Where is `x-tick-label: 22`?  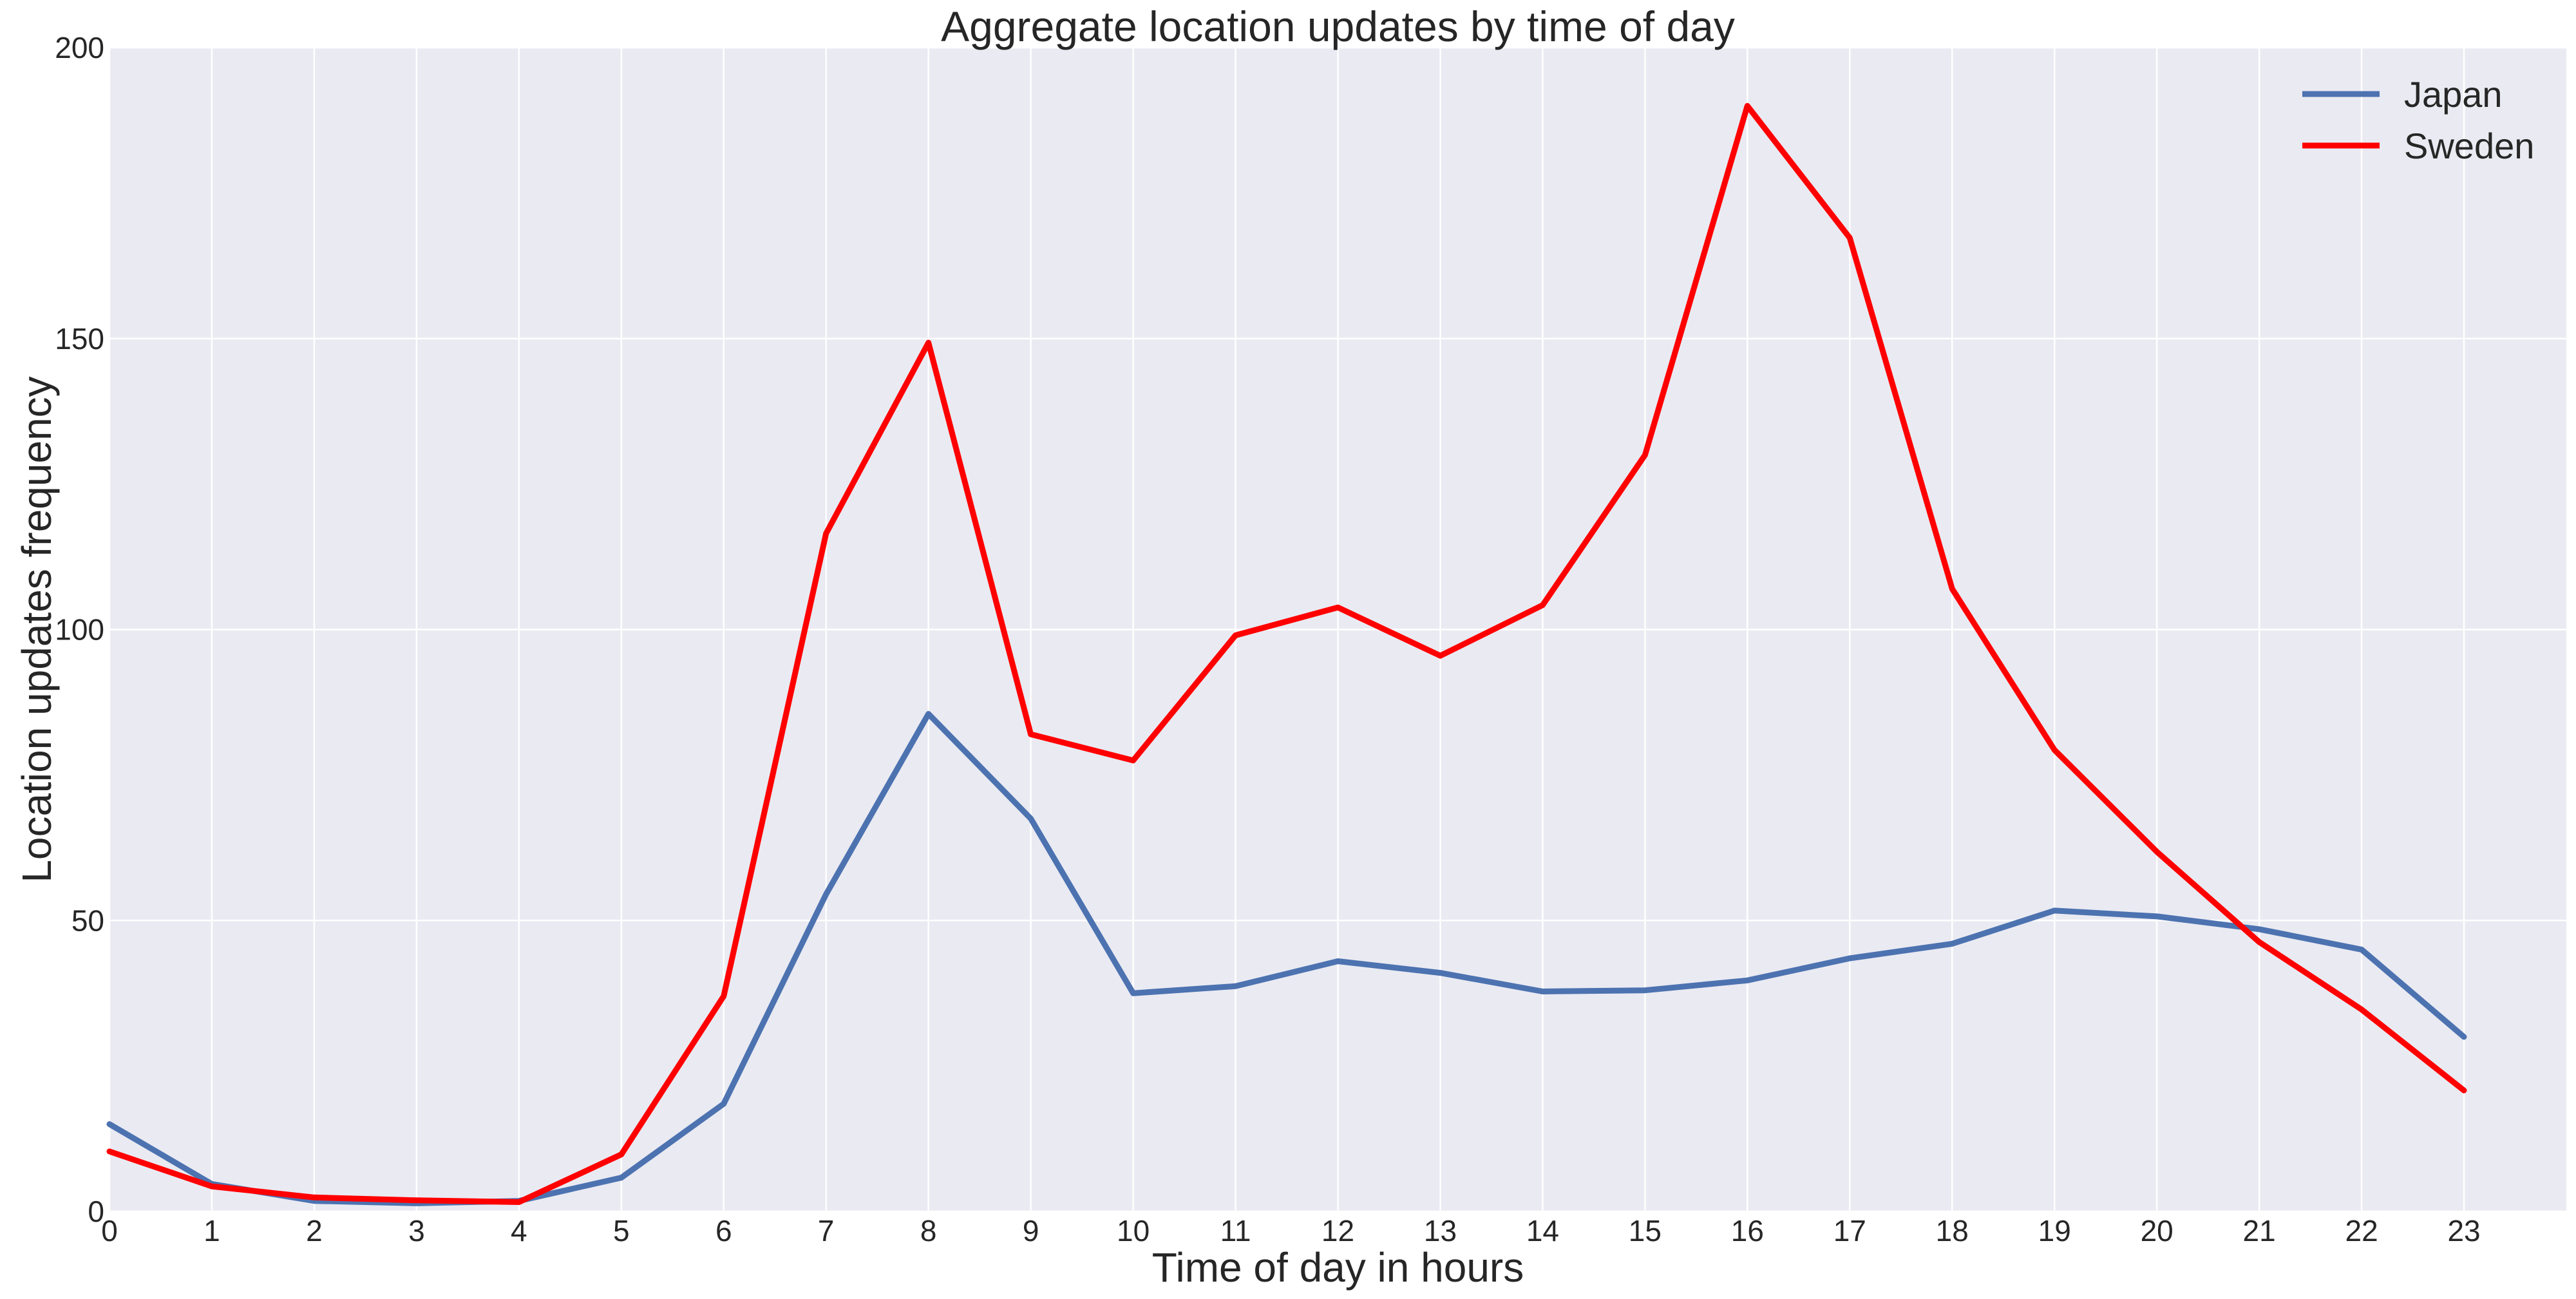
x-tick-label: 22 is located at coordinates (2361, 1231).